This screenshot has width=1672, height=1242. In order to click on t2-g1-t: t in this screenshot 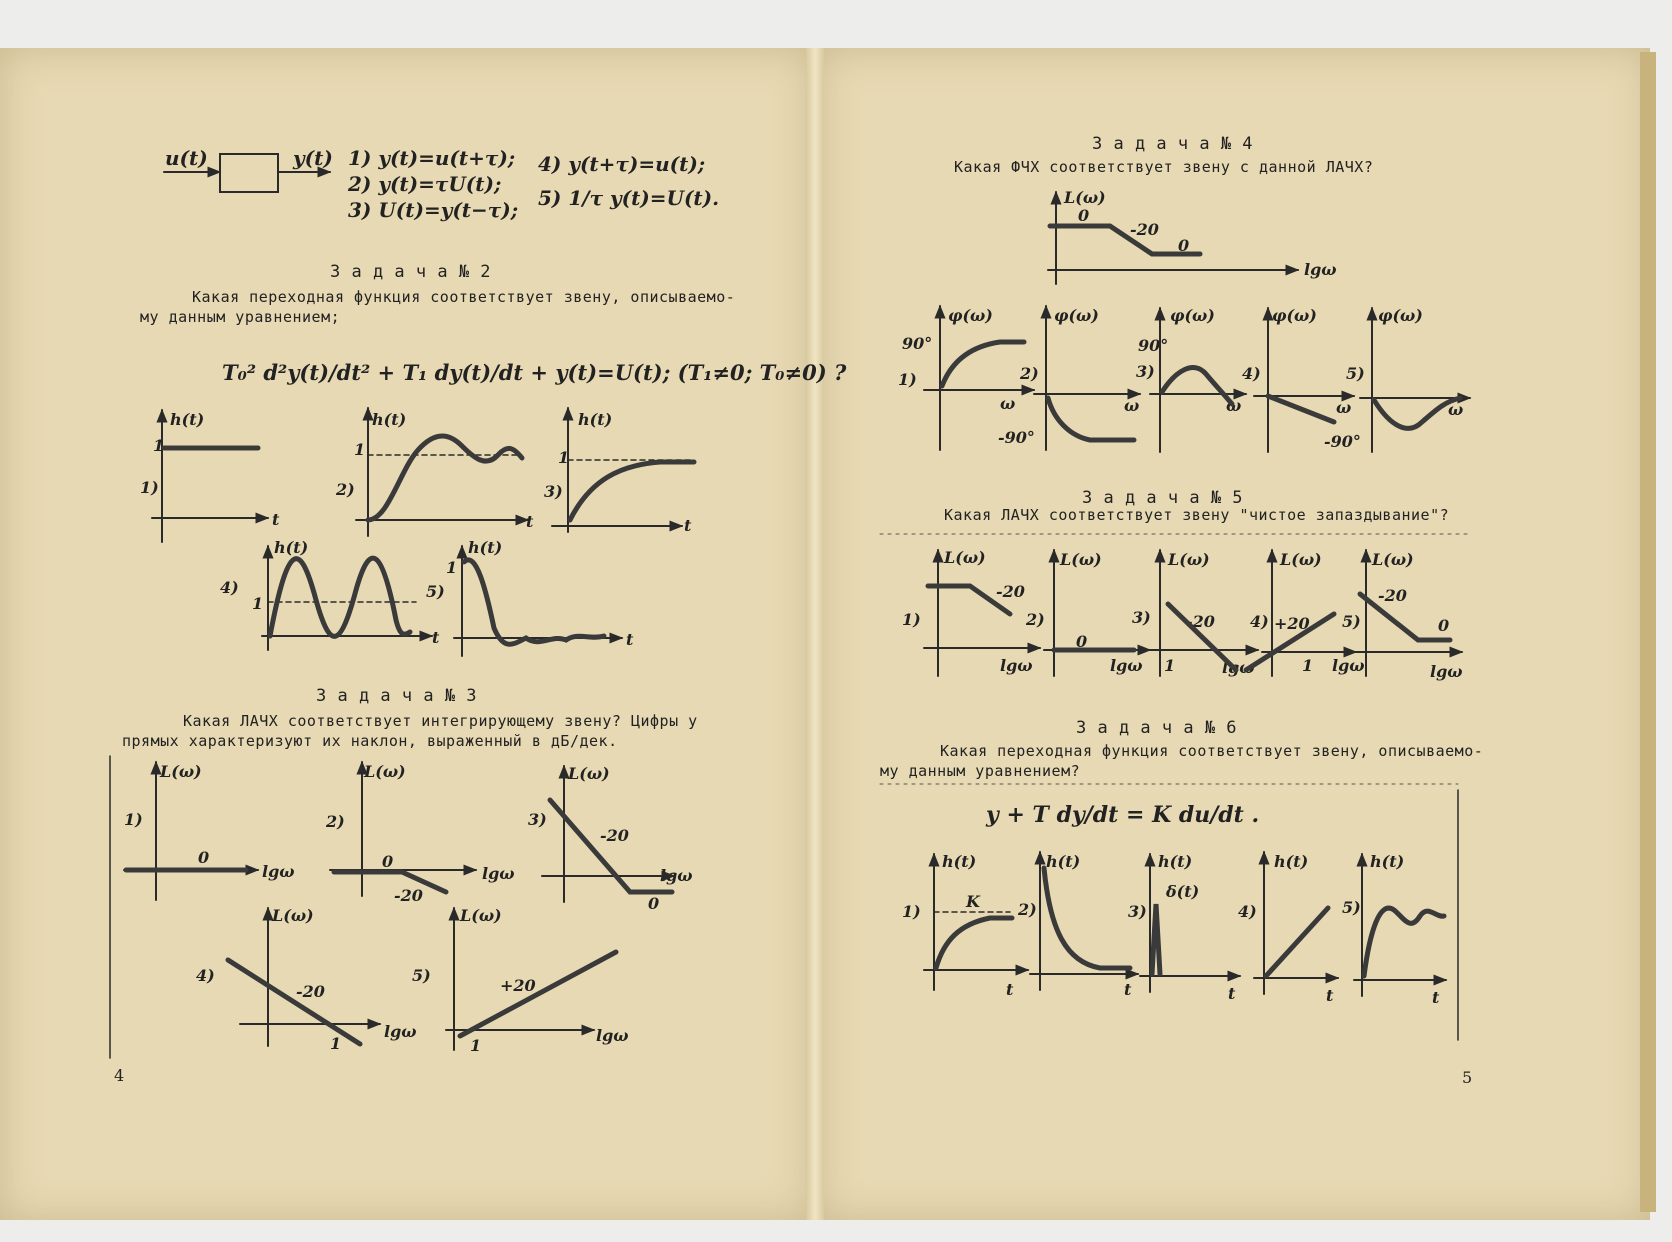, I will do `click(276, 519)`.